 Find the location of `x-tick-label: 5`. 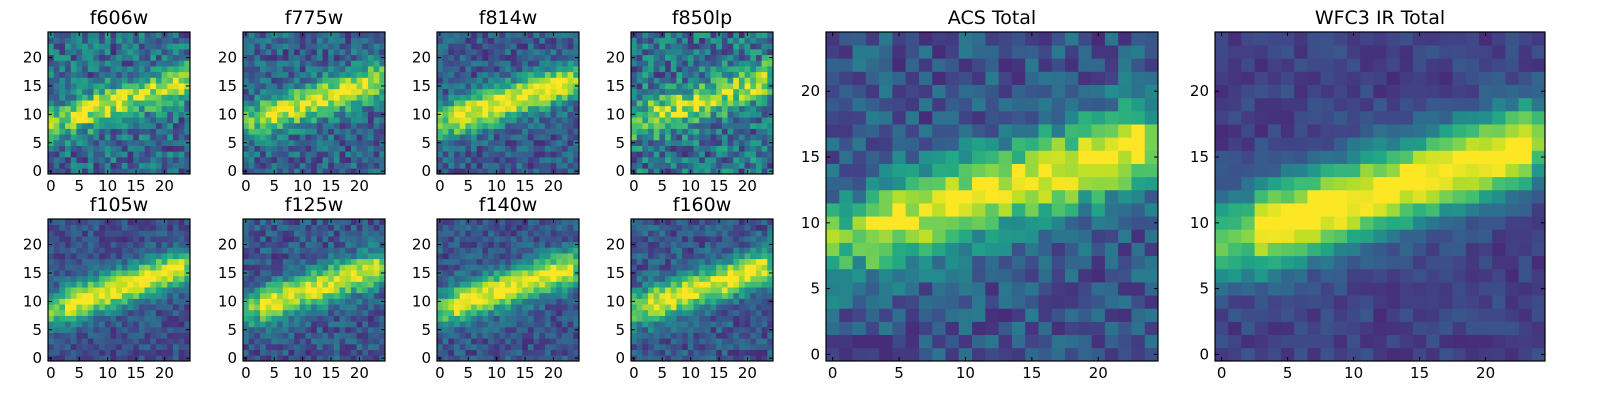

x-tick-label: 5 is located at coordinates (274, 186).